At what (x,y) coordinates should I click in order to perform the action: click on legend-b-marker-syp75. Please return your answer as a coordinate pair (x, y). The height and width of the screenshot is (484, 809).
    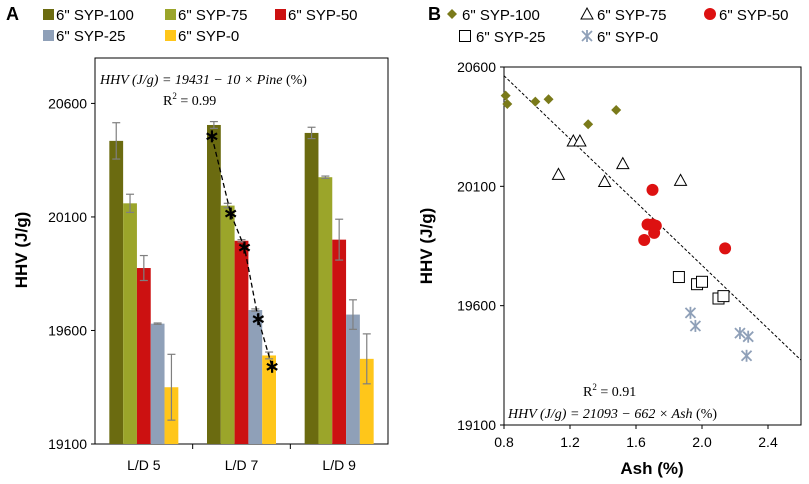
    Looking at the image, I should click on (587, 13).